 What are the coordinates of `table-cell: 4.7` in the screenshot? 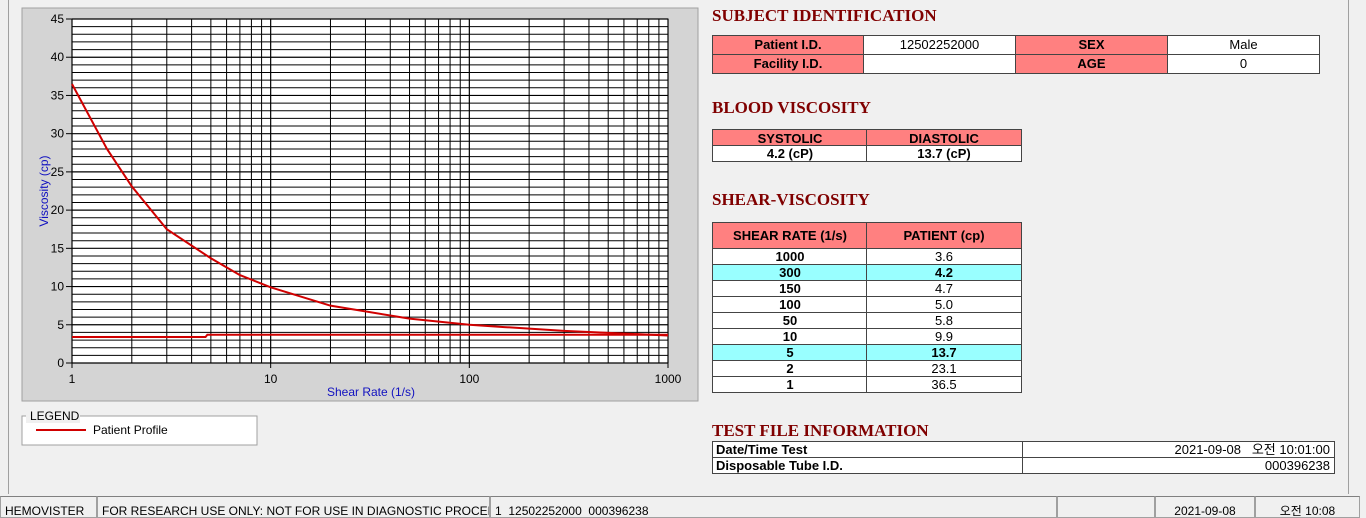 It's located at (944, 288).